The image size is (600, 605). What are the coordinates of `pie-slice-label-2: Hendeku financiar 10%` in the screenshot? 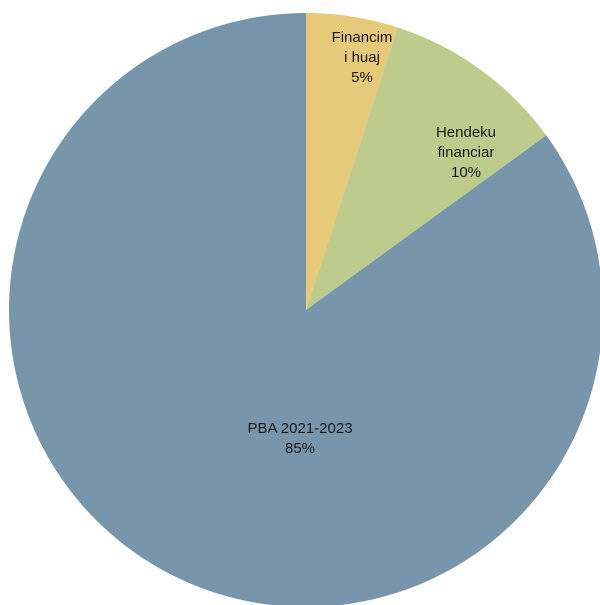 It's located at (466, 152).